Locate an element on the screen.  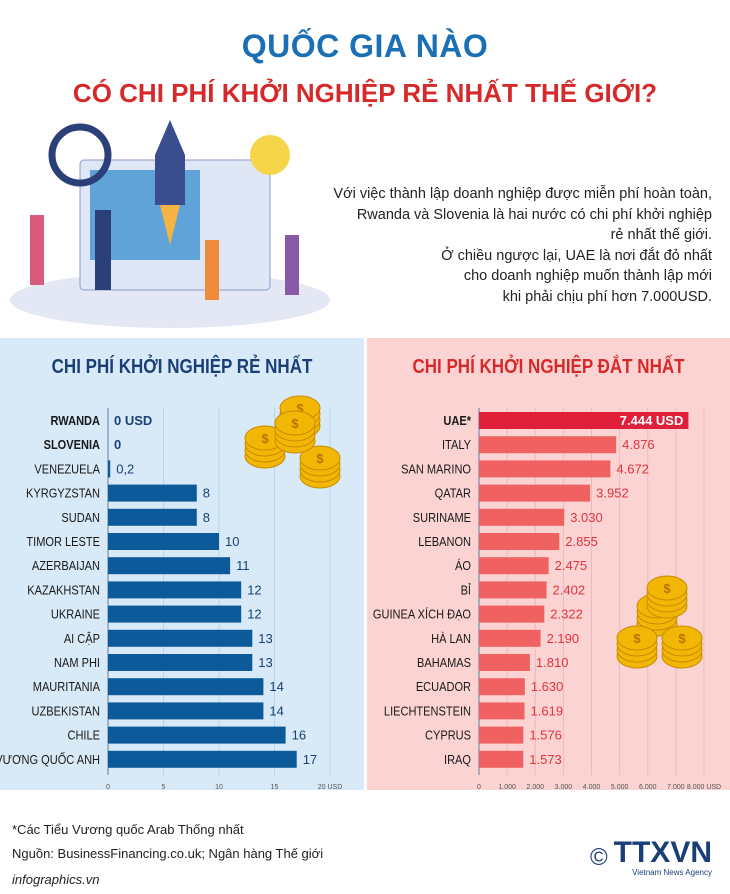
x-tick-label: 1.000 is located at coordinates (507, 787).